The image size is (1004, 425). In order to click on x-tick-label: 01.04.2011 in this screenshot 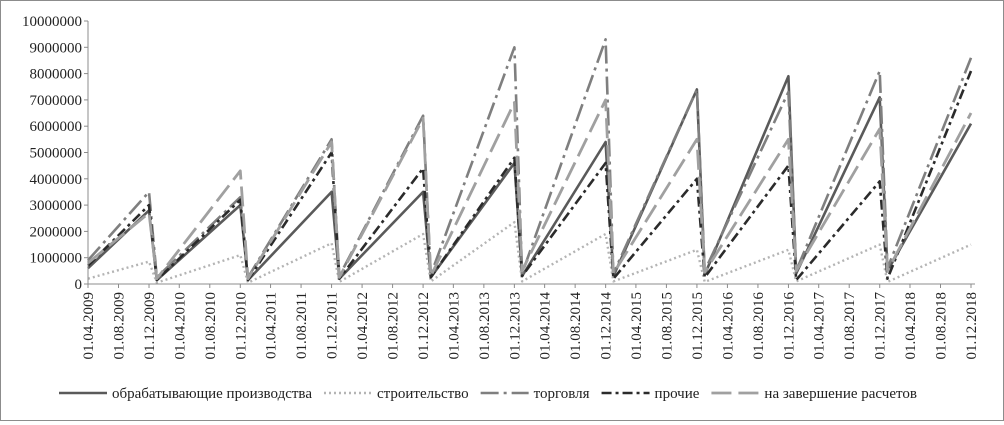, I will do `click(272, 325)`.